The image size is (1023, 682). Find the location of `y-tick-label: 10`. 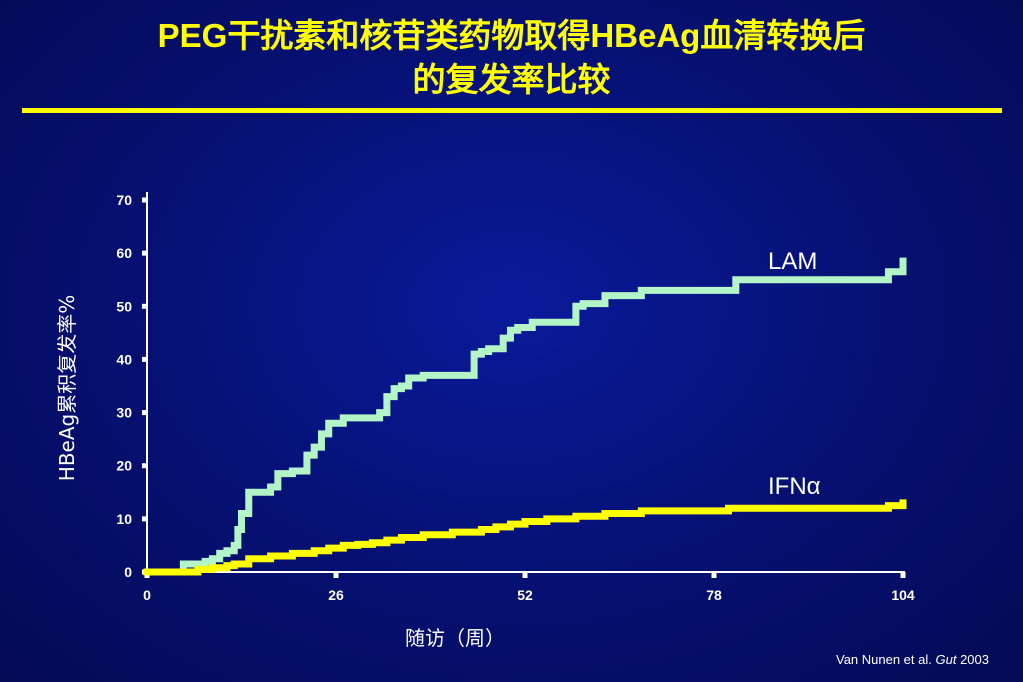

y-tick-label: 10 is located at coordinates (124, 519).